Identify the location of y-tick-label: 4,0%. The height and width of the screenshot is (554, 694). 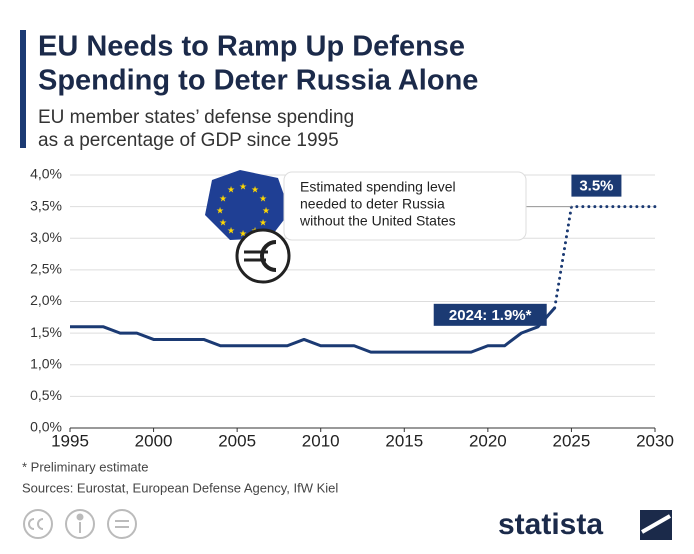
(46, 174).